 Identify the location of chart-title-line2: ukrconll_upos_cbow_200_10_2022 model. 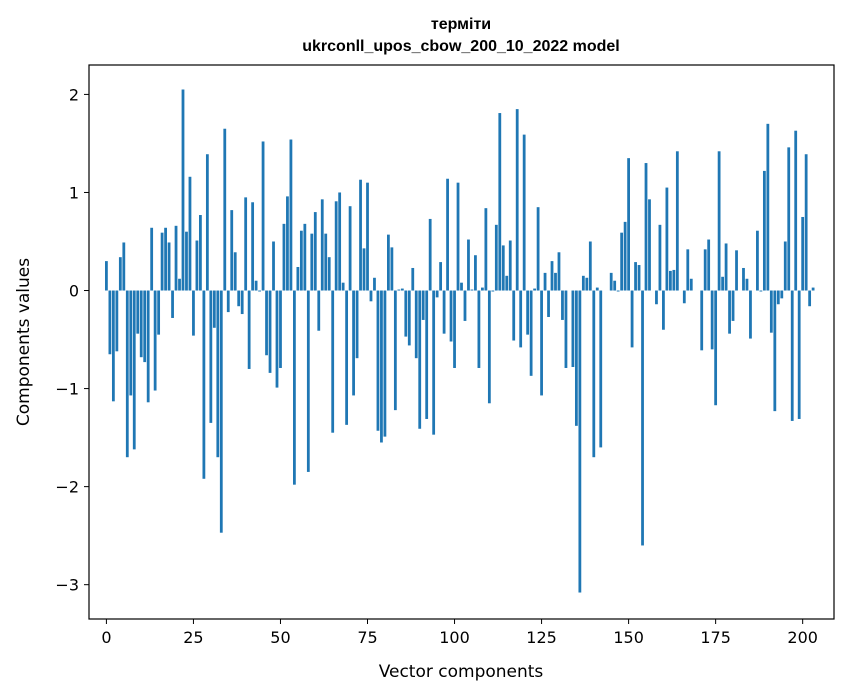
(460, 46).